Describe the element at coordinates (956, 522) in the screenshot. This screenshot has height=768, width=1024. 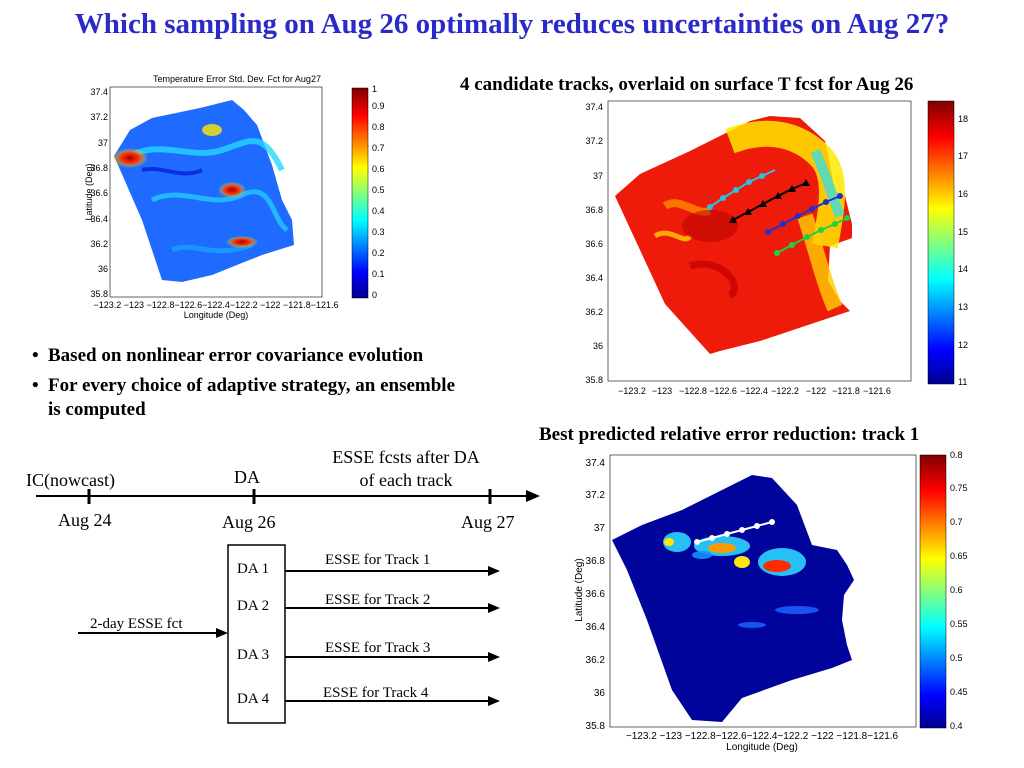
I see `reduction-cb-tick: 0.7` at that location.